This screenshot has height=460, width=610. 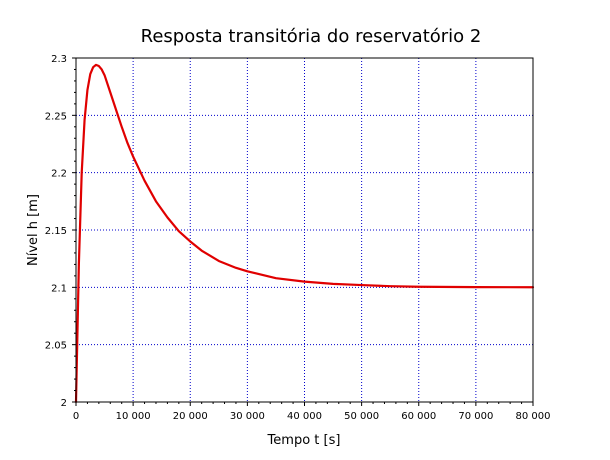 What do you see at coordinates (76, 416) in the screenshot?
I see `x-tick-label: 0` at bounding box center [76, 416].